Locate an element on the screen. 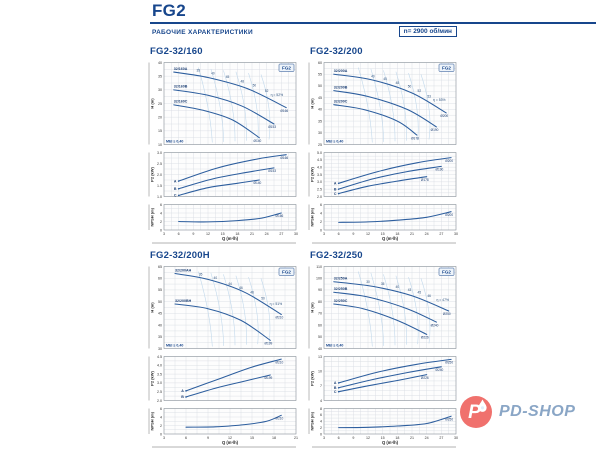 This screenshot has width=600, height=449. svg-text: 43 is located at coordinates (410, 290).